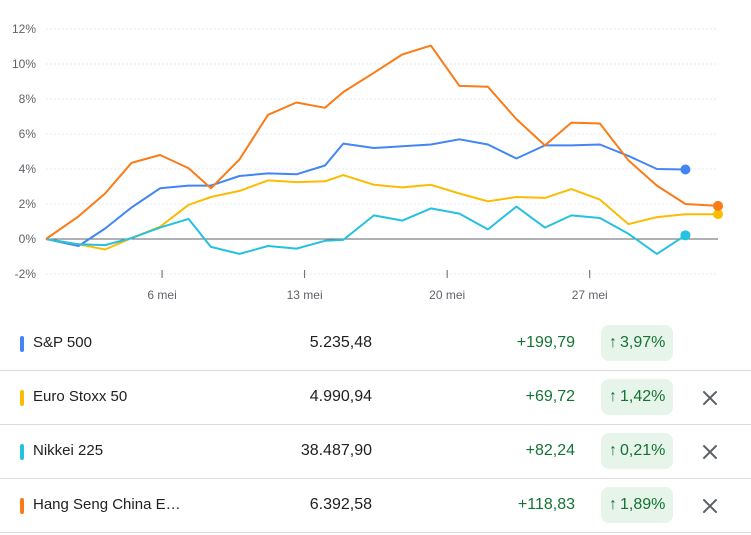 The width and height of the screenshot is (751, 535). I want to click on y-tick-label: 0%, so click(28, 239).